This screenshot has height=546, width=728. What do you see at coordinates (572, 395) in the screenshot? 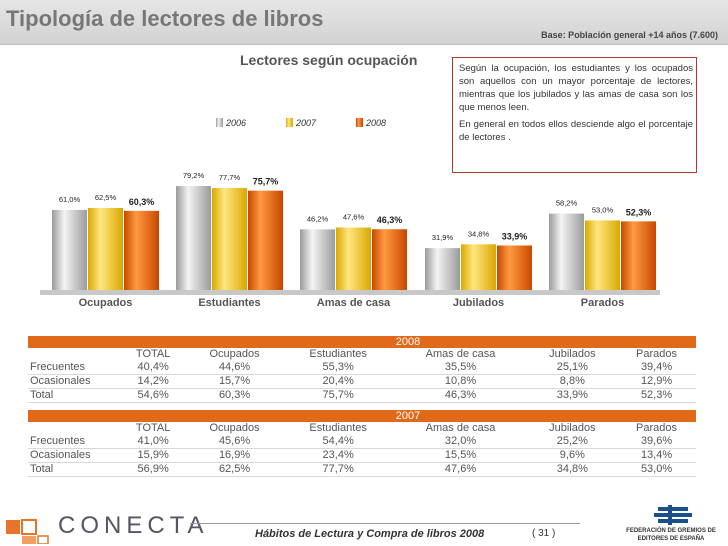
I see `table-cell: 33,9%` at bounding box center [572, 395].